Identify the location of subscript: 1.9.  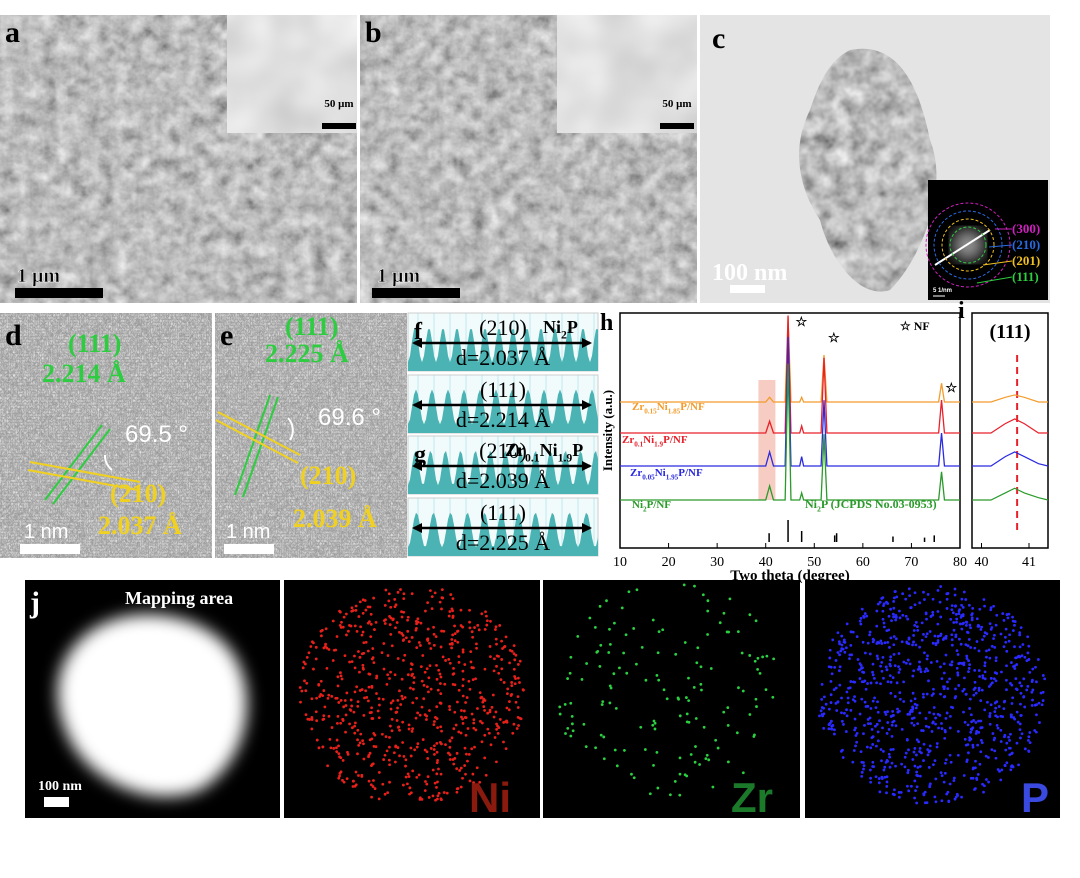
(658, 444).